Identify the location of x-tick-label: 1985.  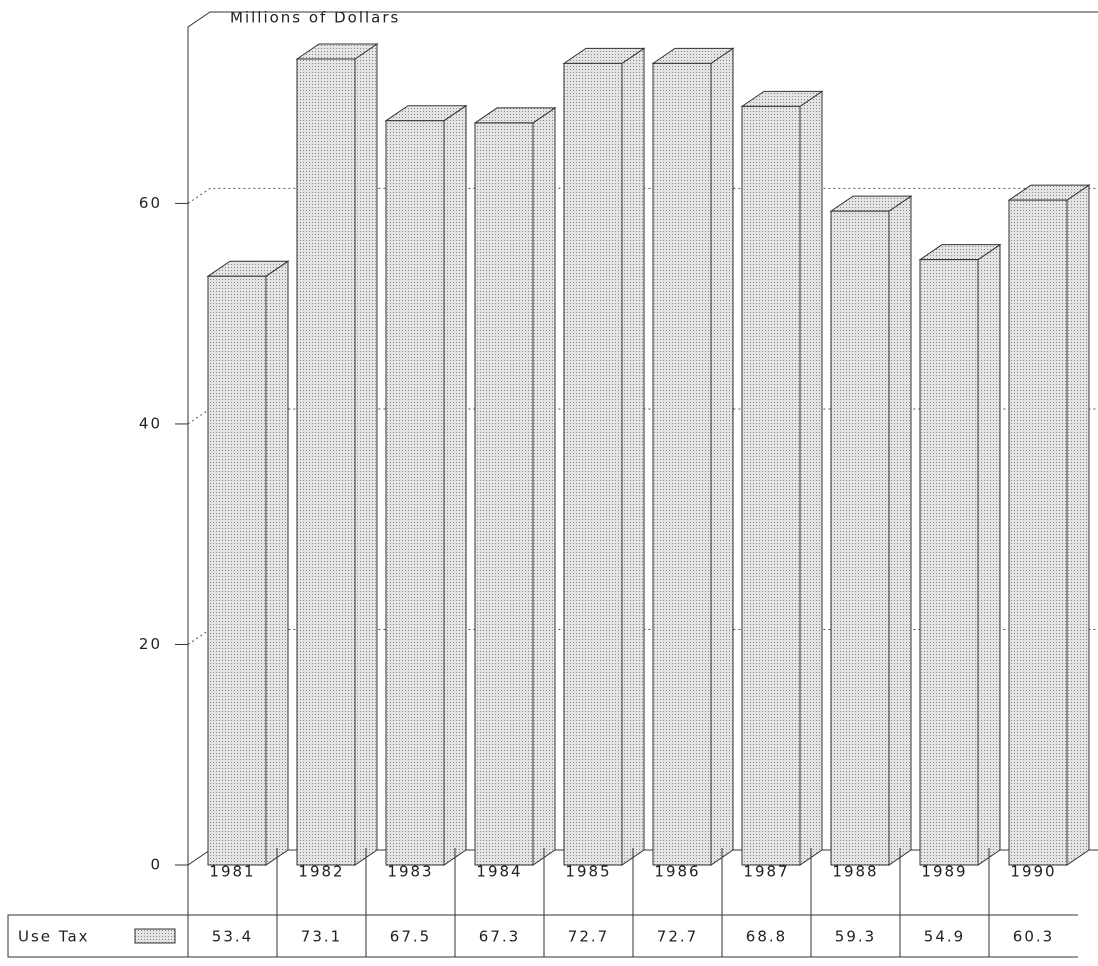
(588, 872).